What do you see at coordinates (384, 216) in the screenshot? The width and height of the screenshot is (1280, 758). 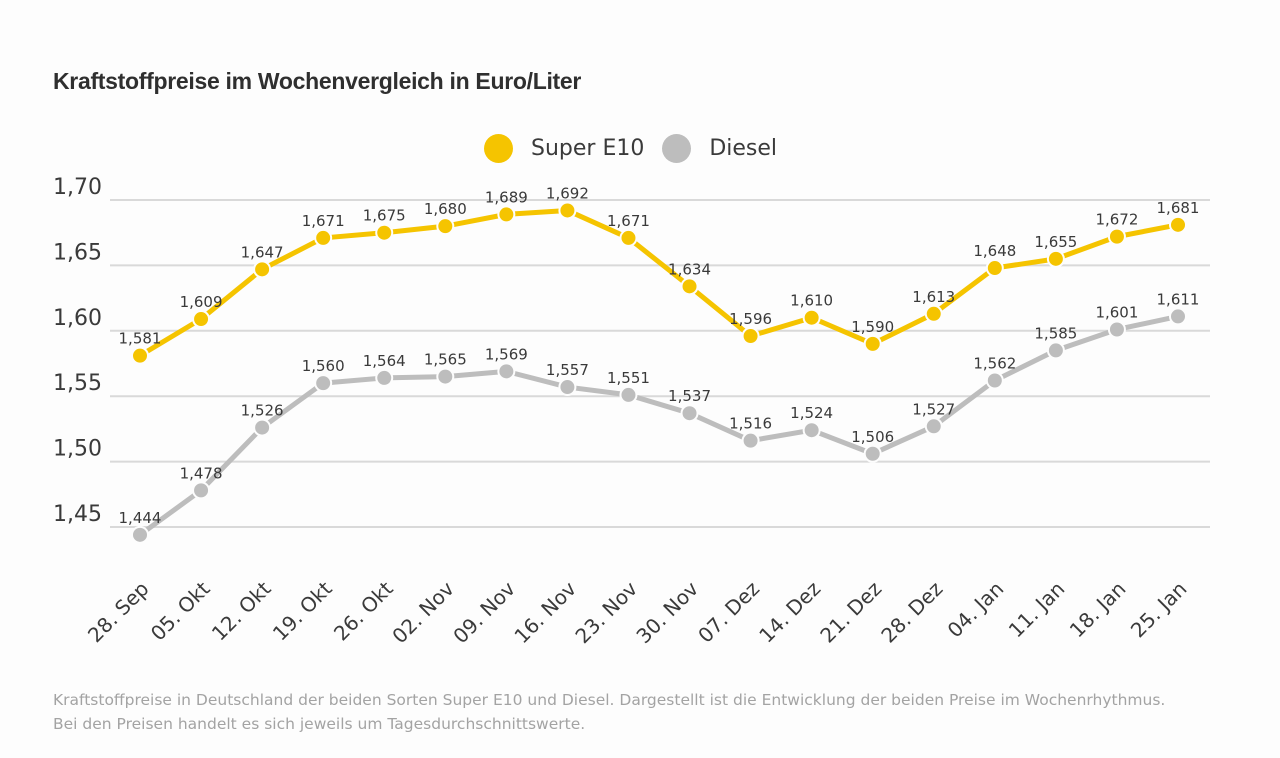 I see `data-label: 1,675` at bounding box center [384, 216].